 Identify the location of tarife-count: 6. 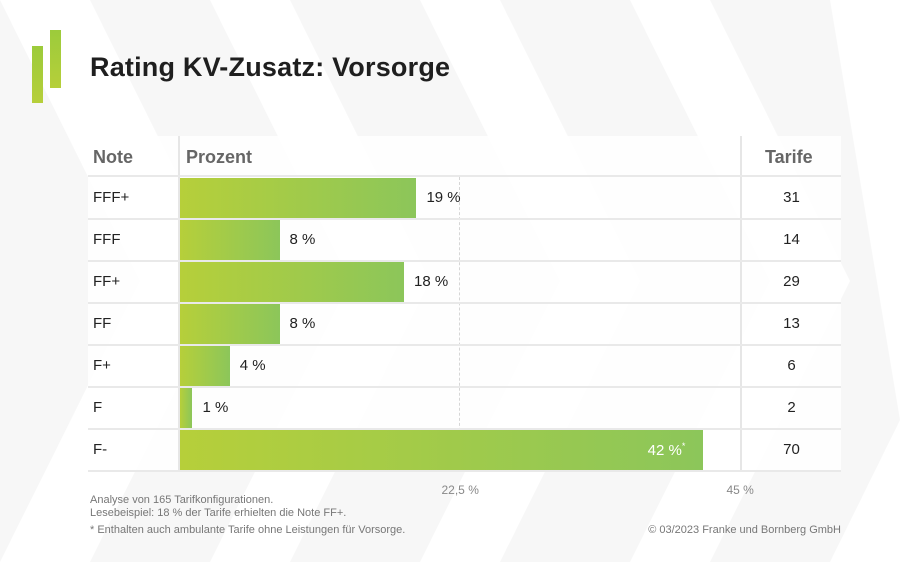
(791, 365).